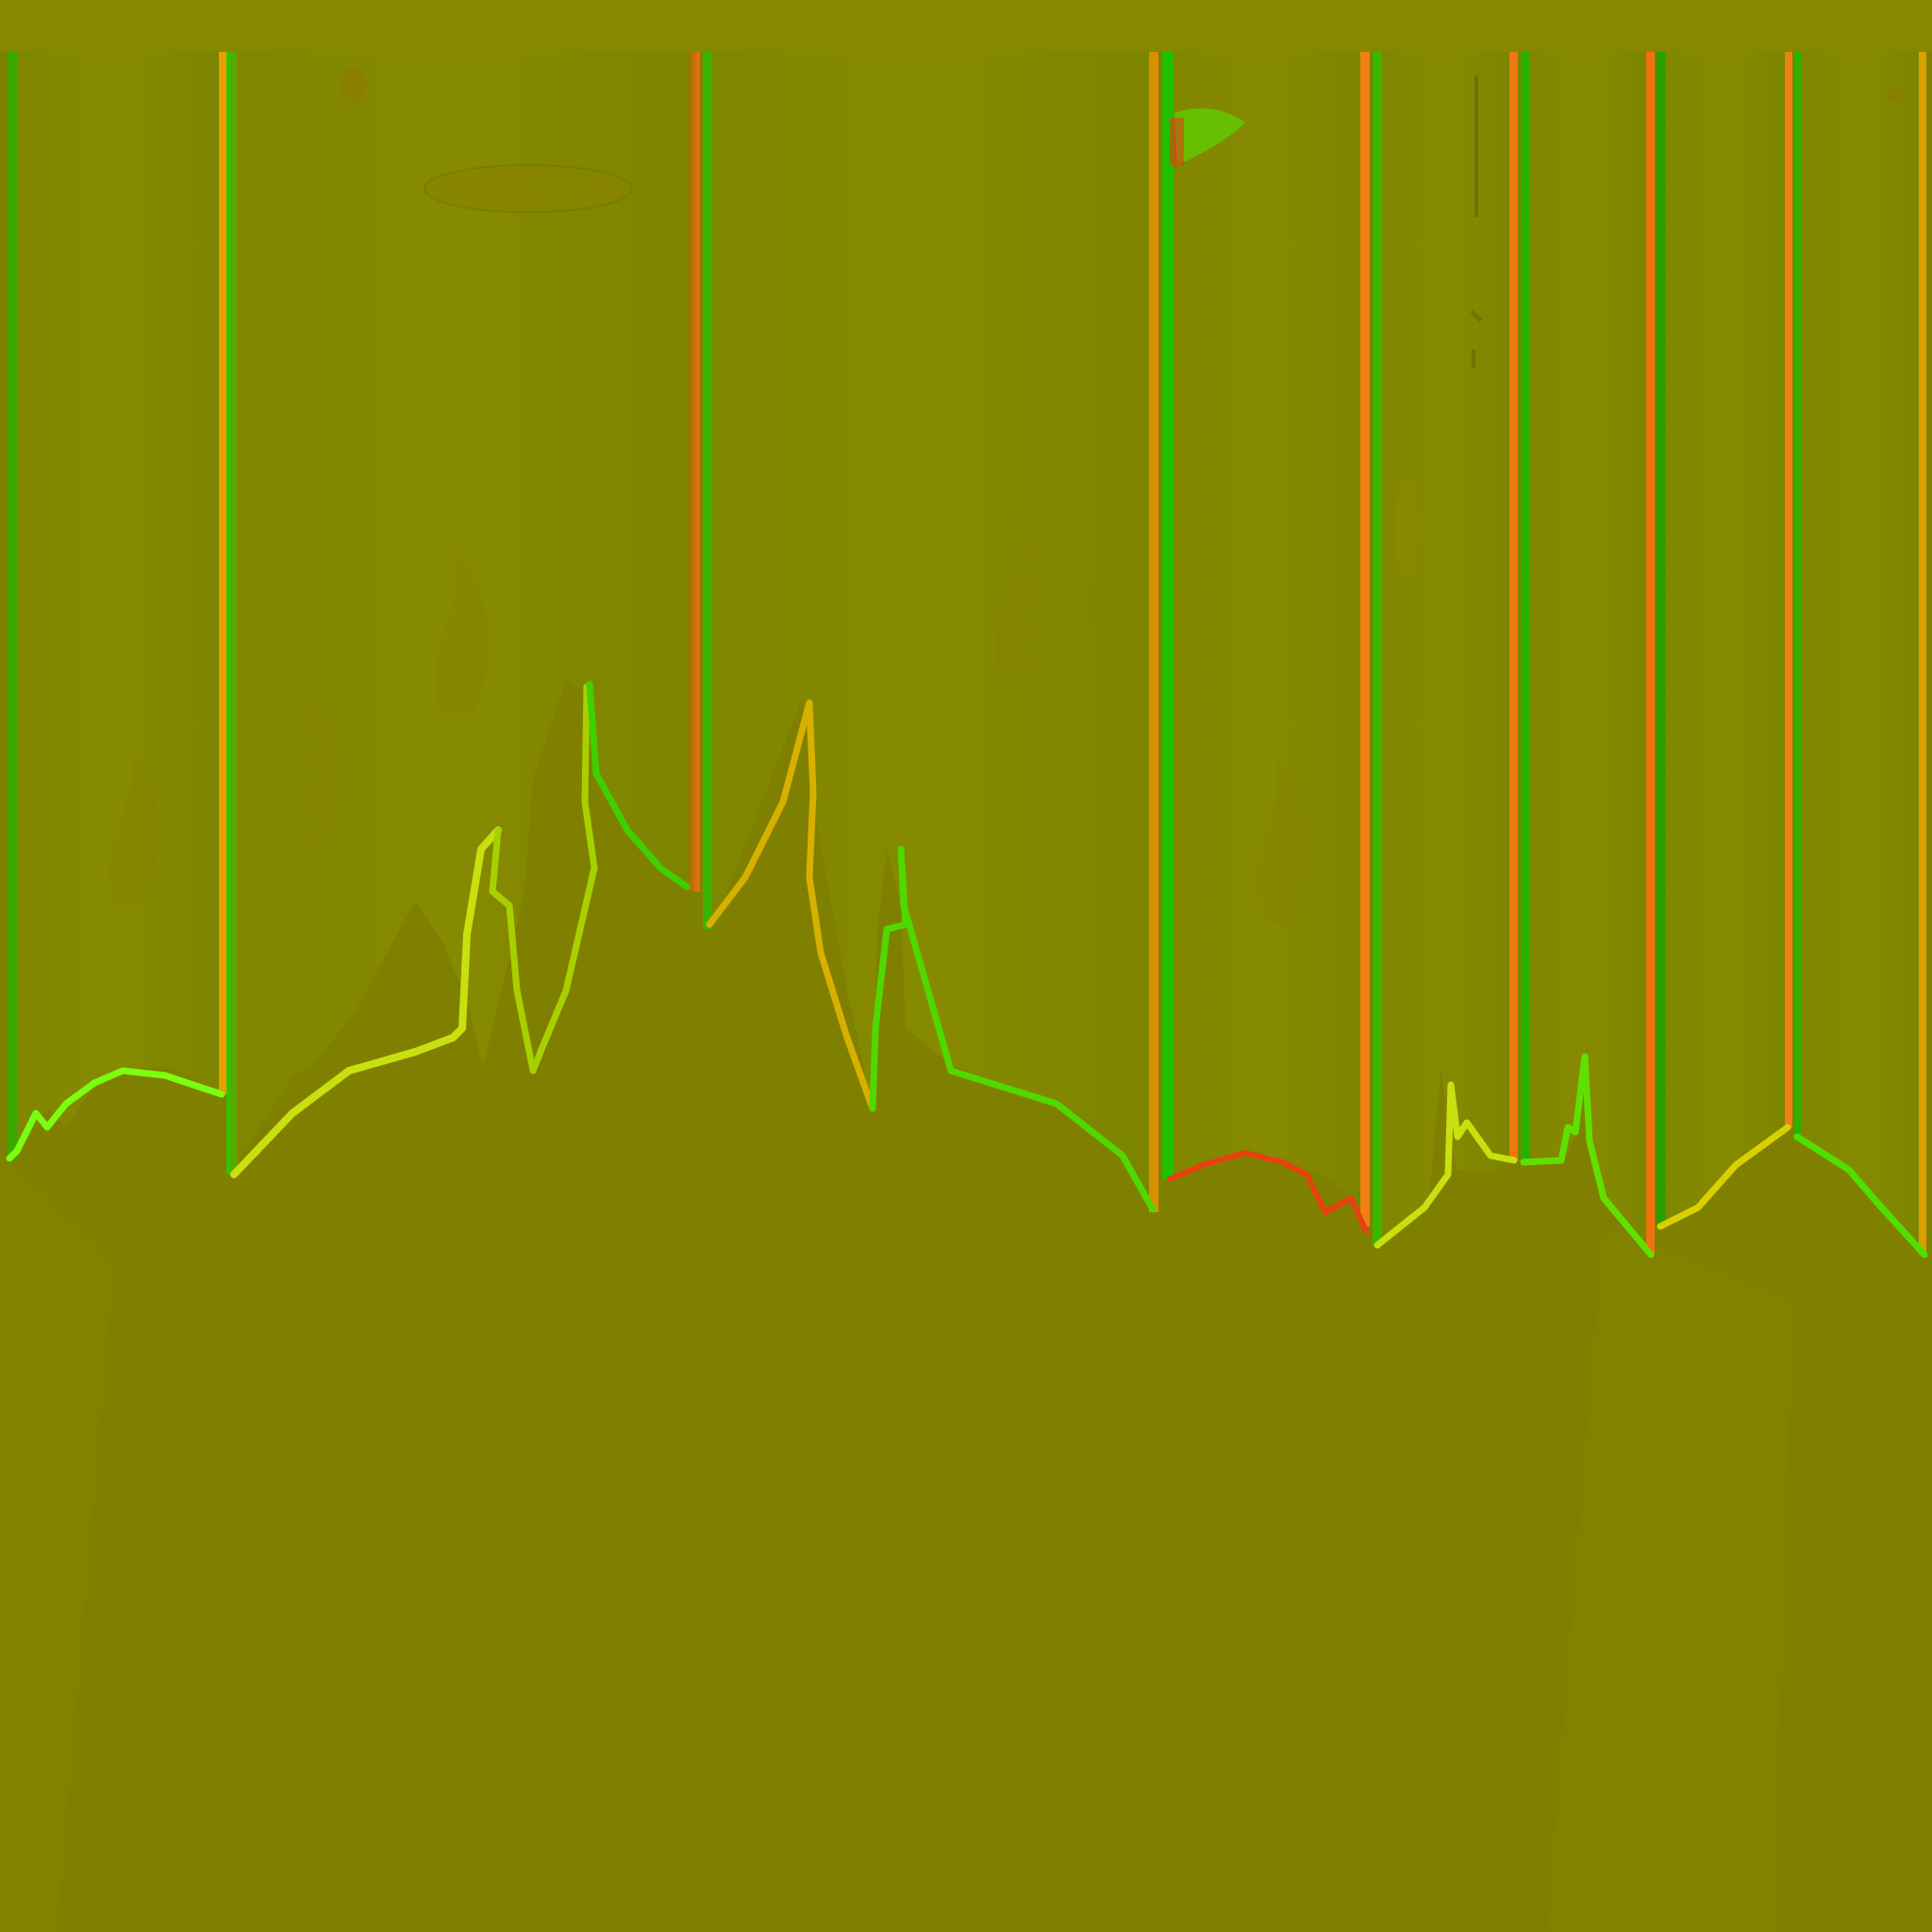 This screenshot has height=1932, width=1932. What do you see at coordinates (1378, 648) in the screenshot?
I see `edge-5-left` at bounding box center [1378, 648].